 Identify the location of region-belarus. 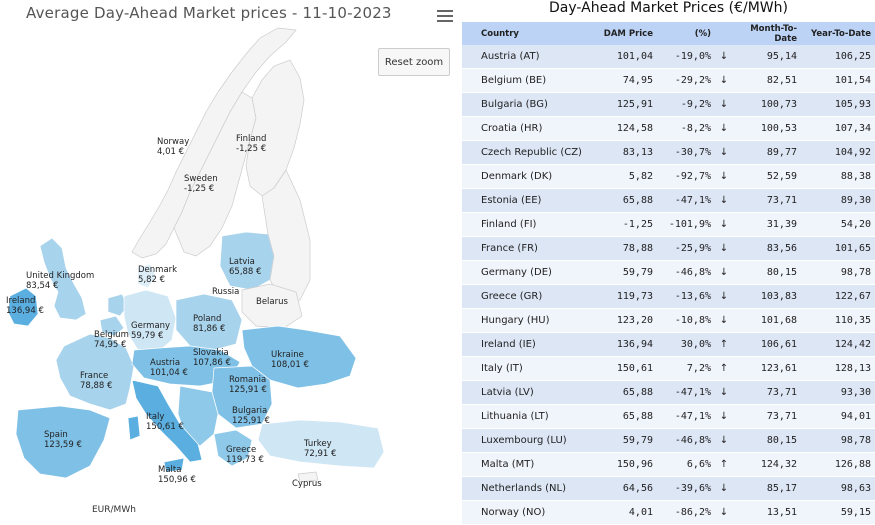
(272, 306).